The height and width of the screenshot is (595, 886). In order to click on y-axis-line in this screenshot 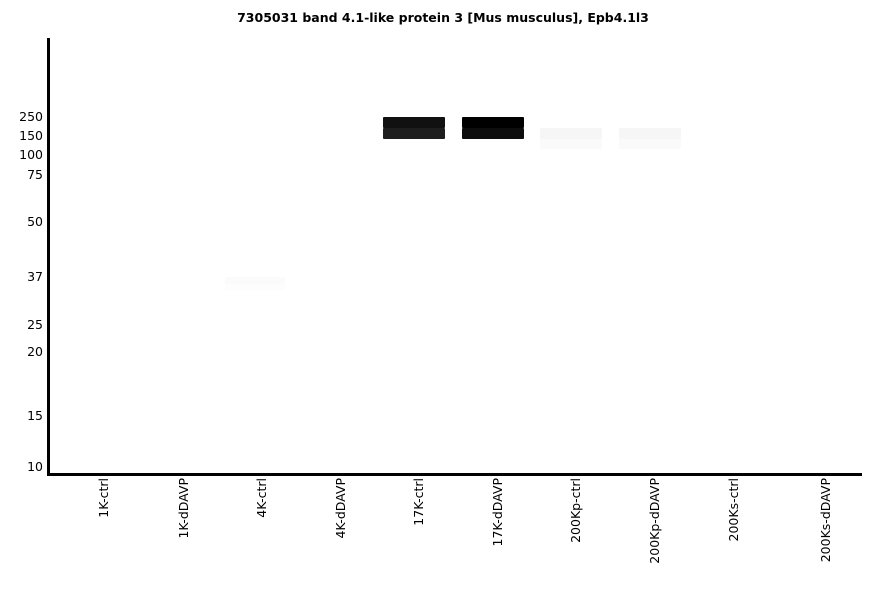, I will do `click(48, 257)`.